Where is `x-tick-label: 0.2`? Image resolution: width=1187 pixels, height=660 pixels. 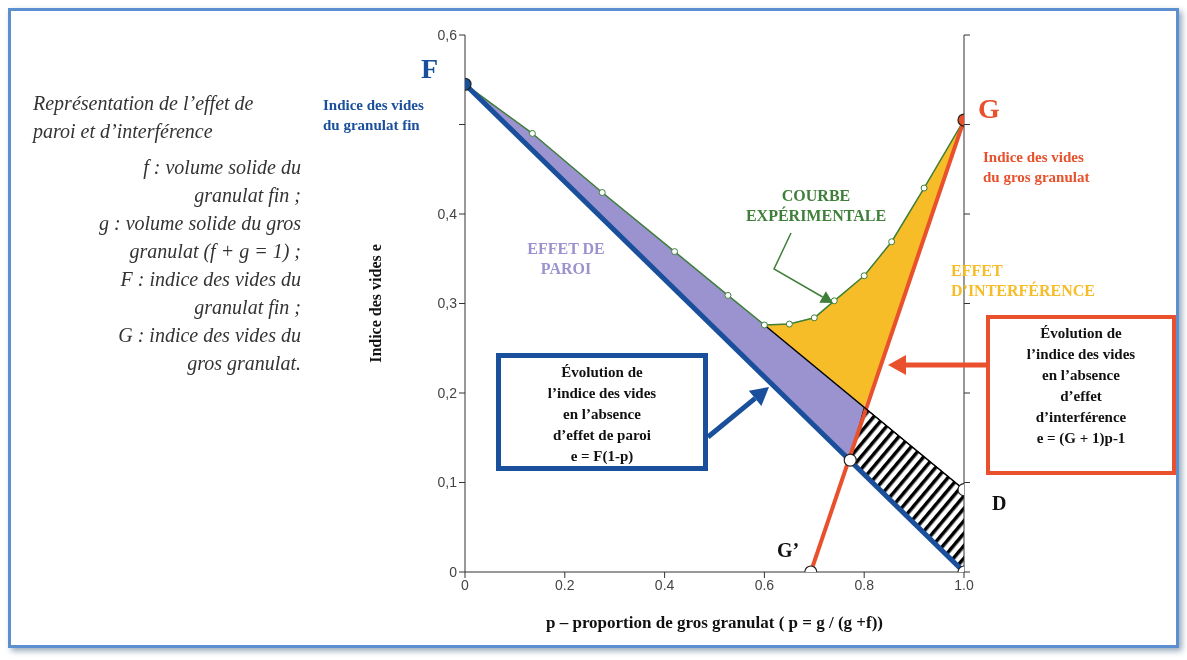 x-tick-label: 0.2 is located at coordinates (565, 584).